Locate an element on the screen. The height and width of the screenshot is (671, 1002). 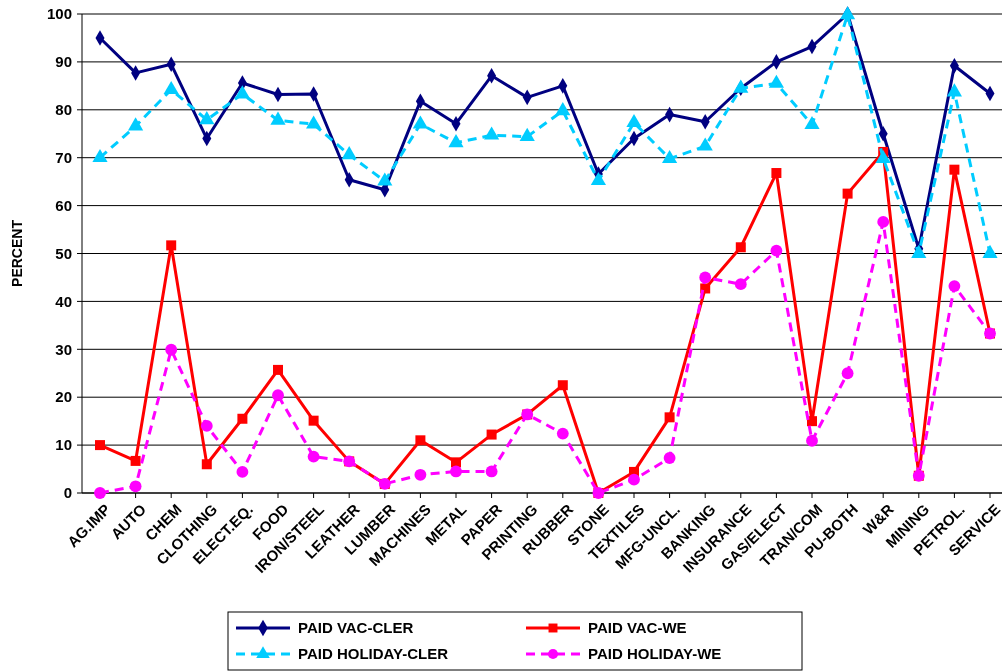
y-tick-label: 0 is located at coordinates (67, 493).